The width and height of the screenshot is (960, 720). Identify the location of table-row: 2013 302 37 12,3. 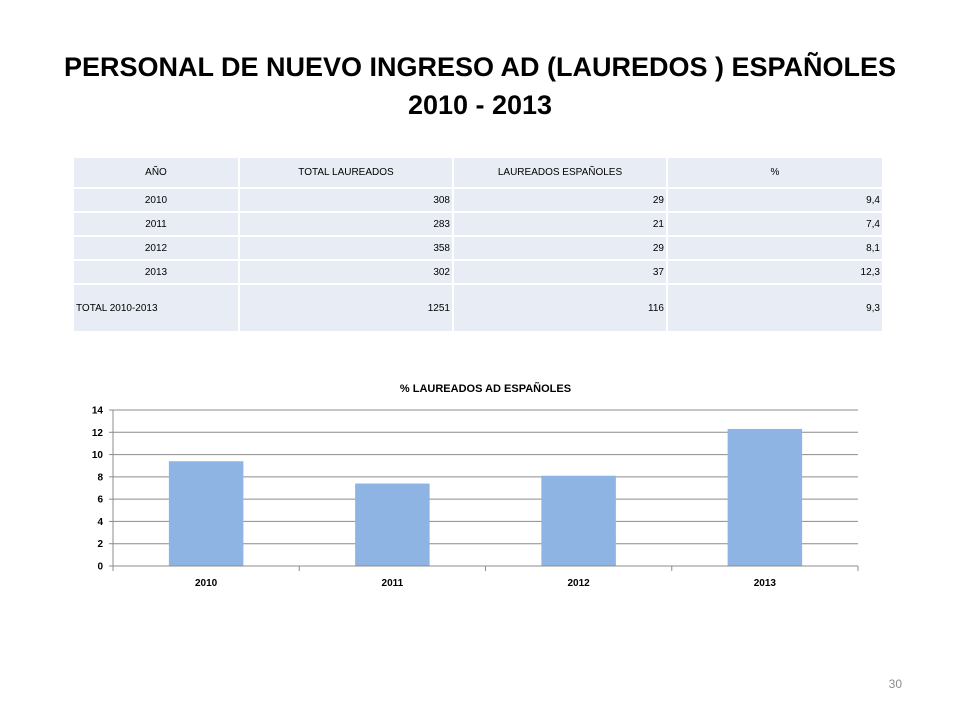
(478, 272).